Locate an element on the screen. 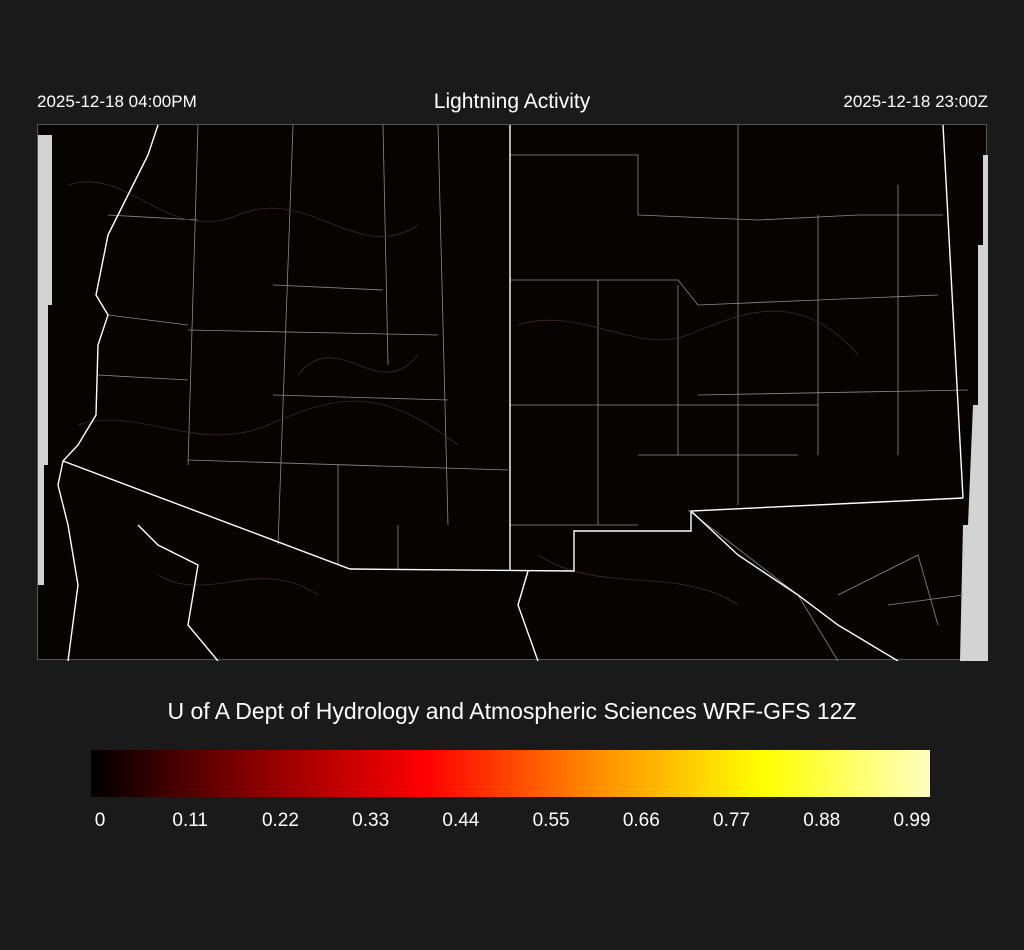 The width and height of the screenshot is (1024, 950). colorbar-tick-label: 0.11 is located at coordinates (190, 820).